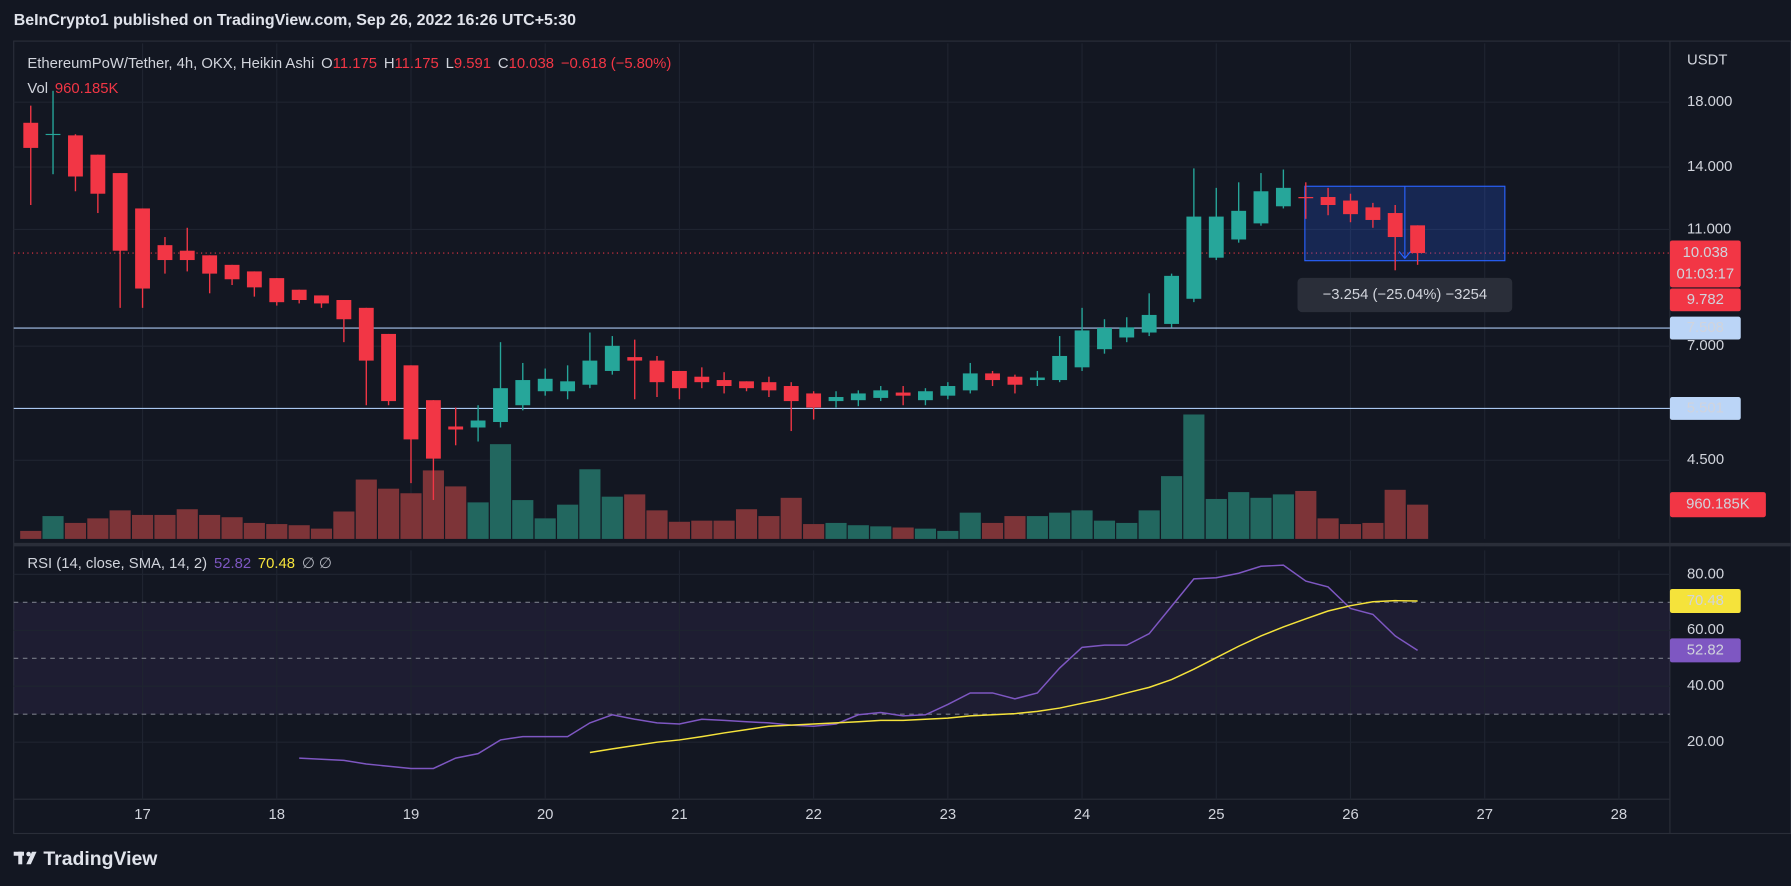  I want to click on legend-item: H, so click(389, 64).